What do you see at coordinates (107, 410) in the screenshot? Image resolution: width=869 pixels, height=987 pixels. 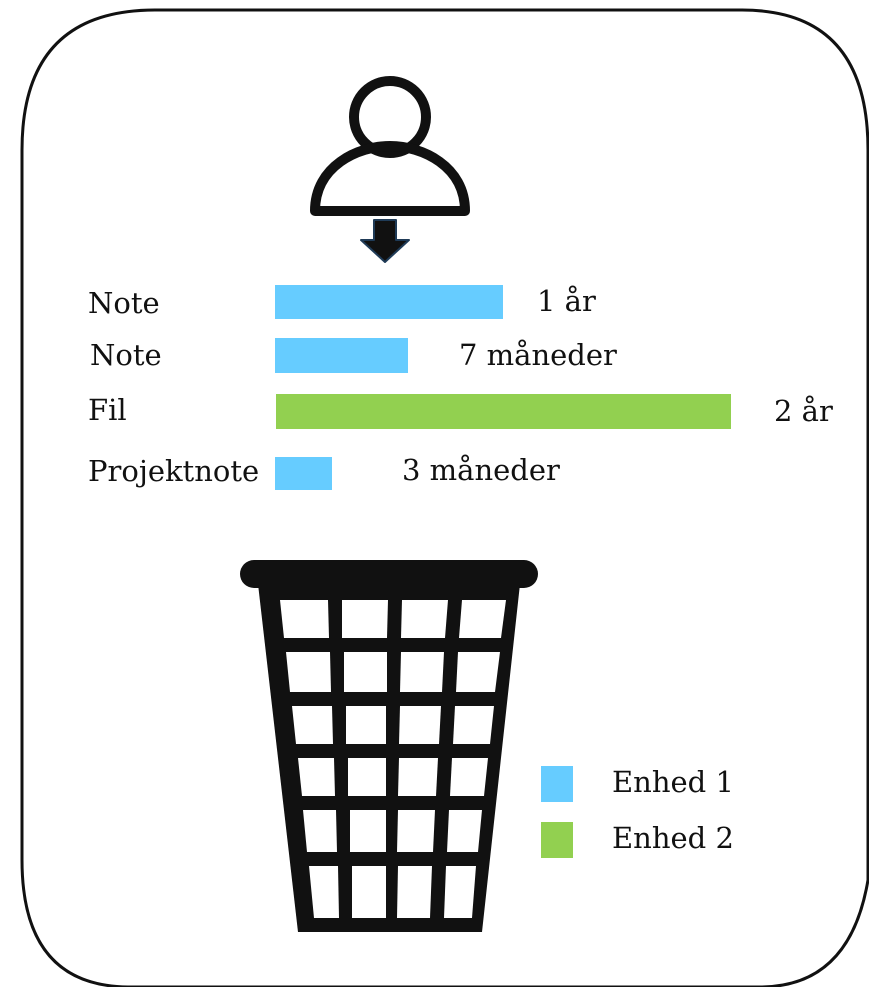 I see `row-label: Fil` at bounding box center [107, 410].